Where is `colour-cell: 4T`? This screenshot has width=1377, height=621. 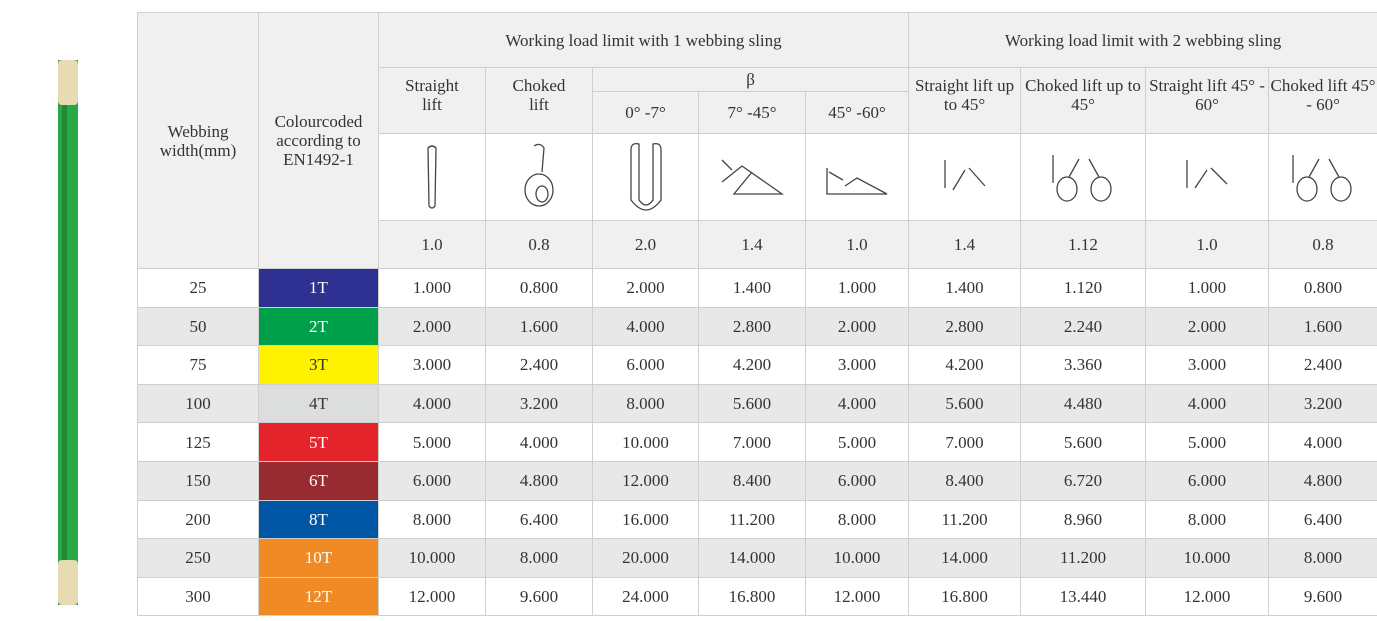
colour-cell: 4T is located at coordinates (318, 403).